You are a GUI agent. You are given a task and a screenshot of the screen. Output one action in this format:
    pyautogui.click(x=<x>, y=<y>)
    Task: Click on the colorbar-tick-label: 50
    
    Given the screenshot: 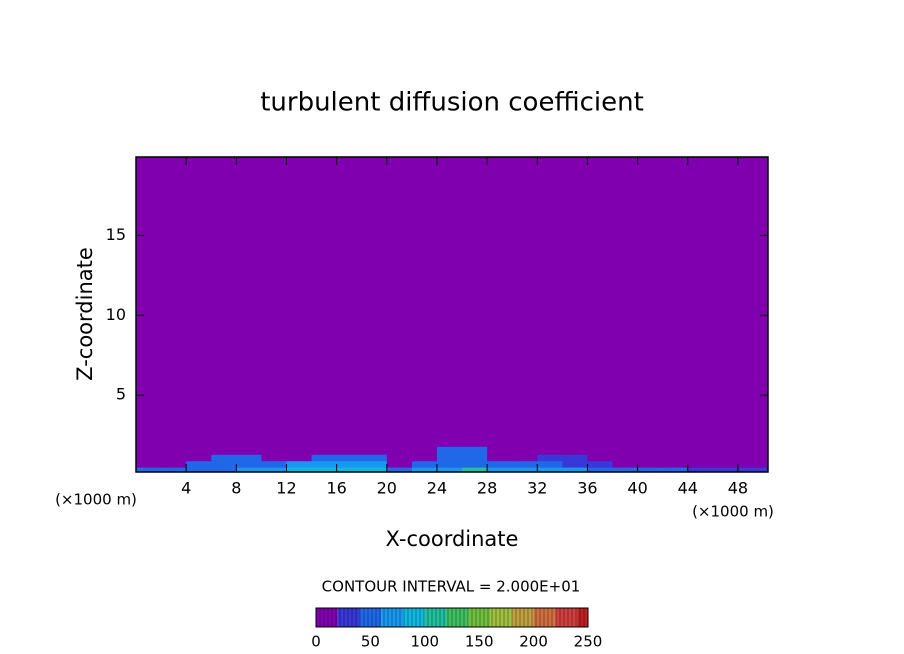 What is the action you would take?
    pyautogui.click(x=370, y=642)
    